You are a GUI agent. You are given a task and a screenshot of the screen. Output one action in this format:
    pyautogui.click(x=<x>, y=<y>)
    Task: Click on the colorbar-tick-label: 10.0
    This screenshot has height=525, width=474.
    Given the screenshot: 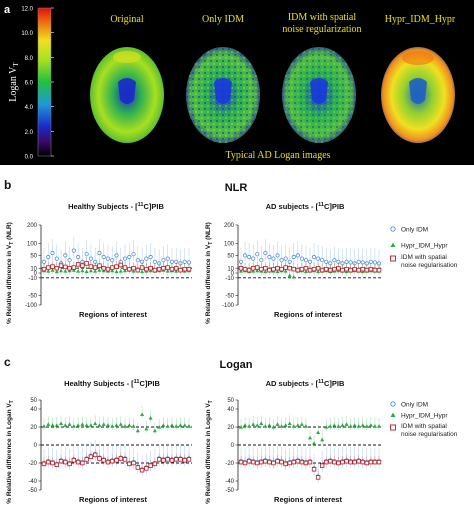 What is the action you would take?
    pyautogui.click(x=27, y=34)
    